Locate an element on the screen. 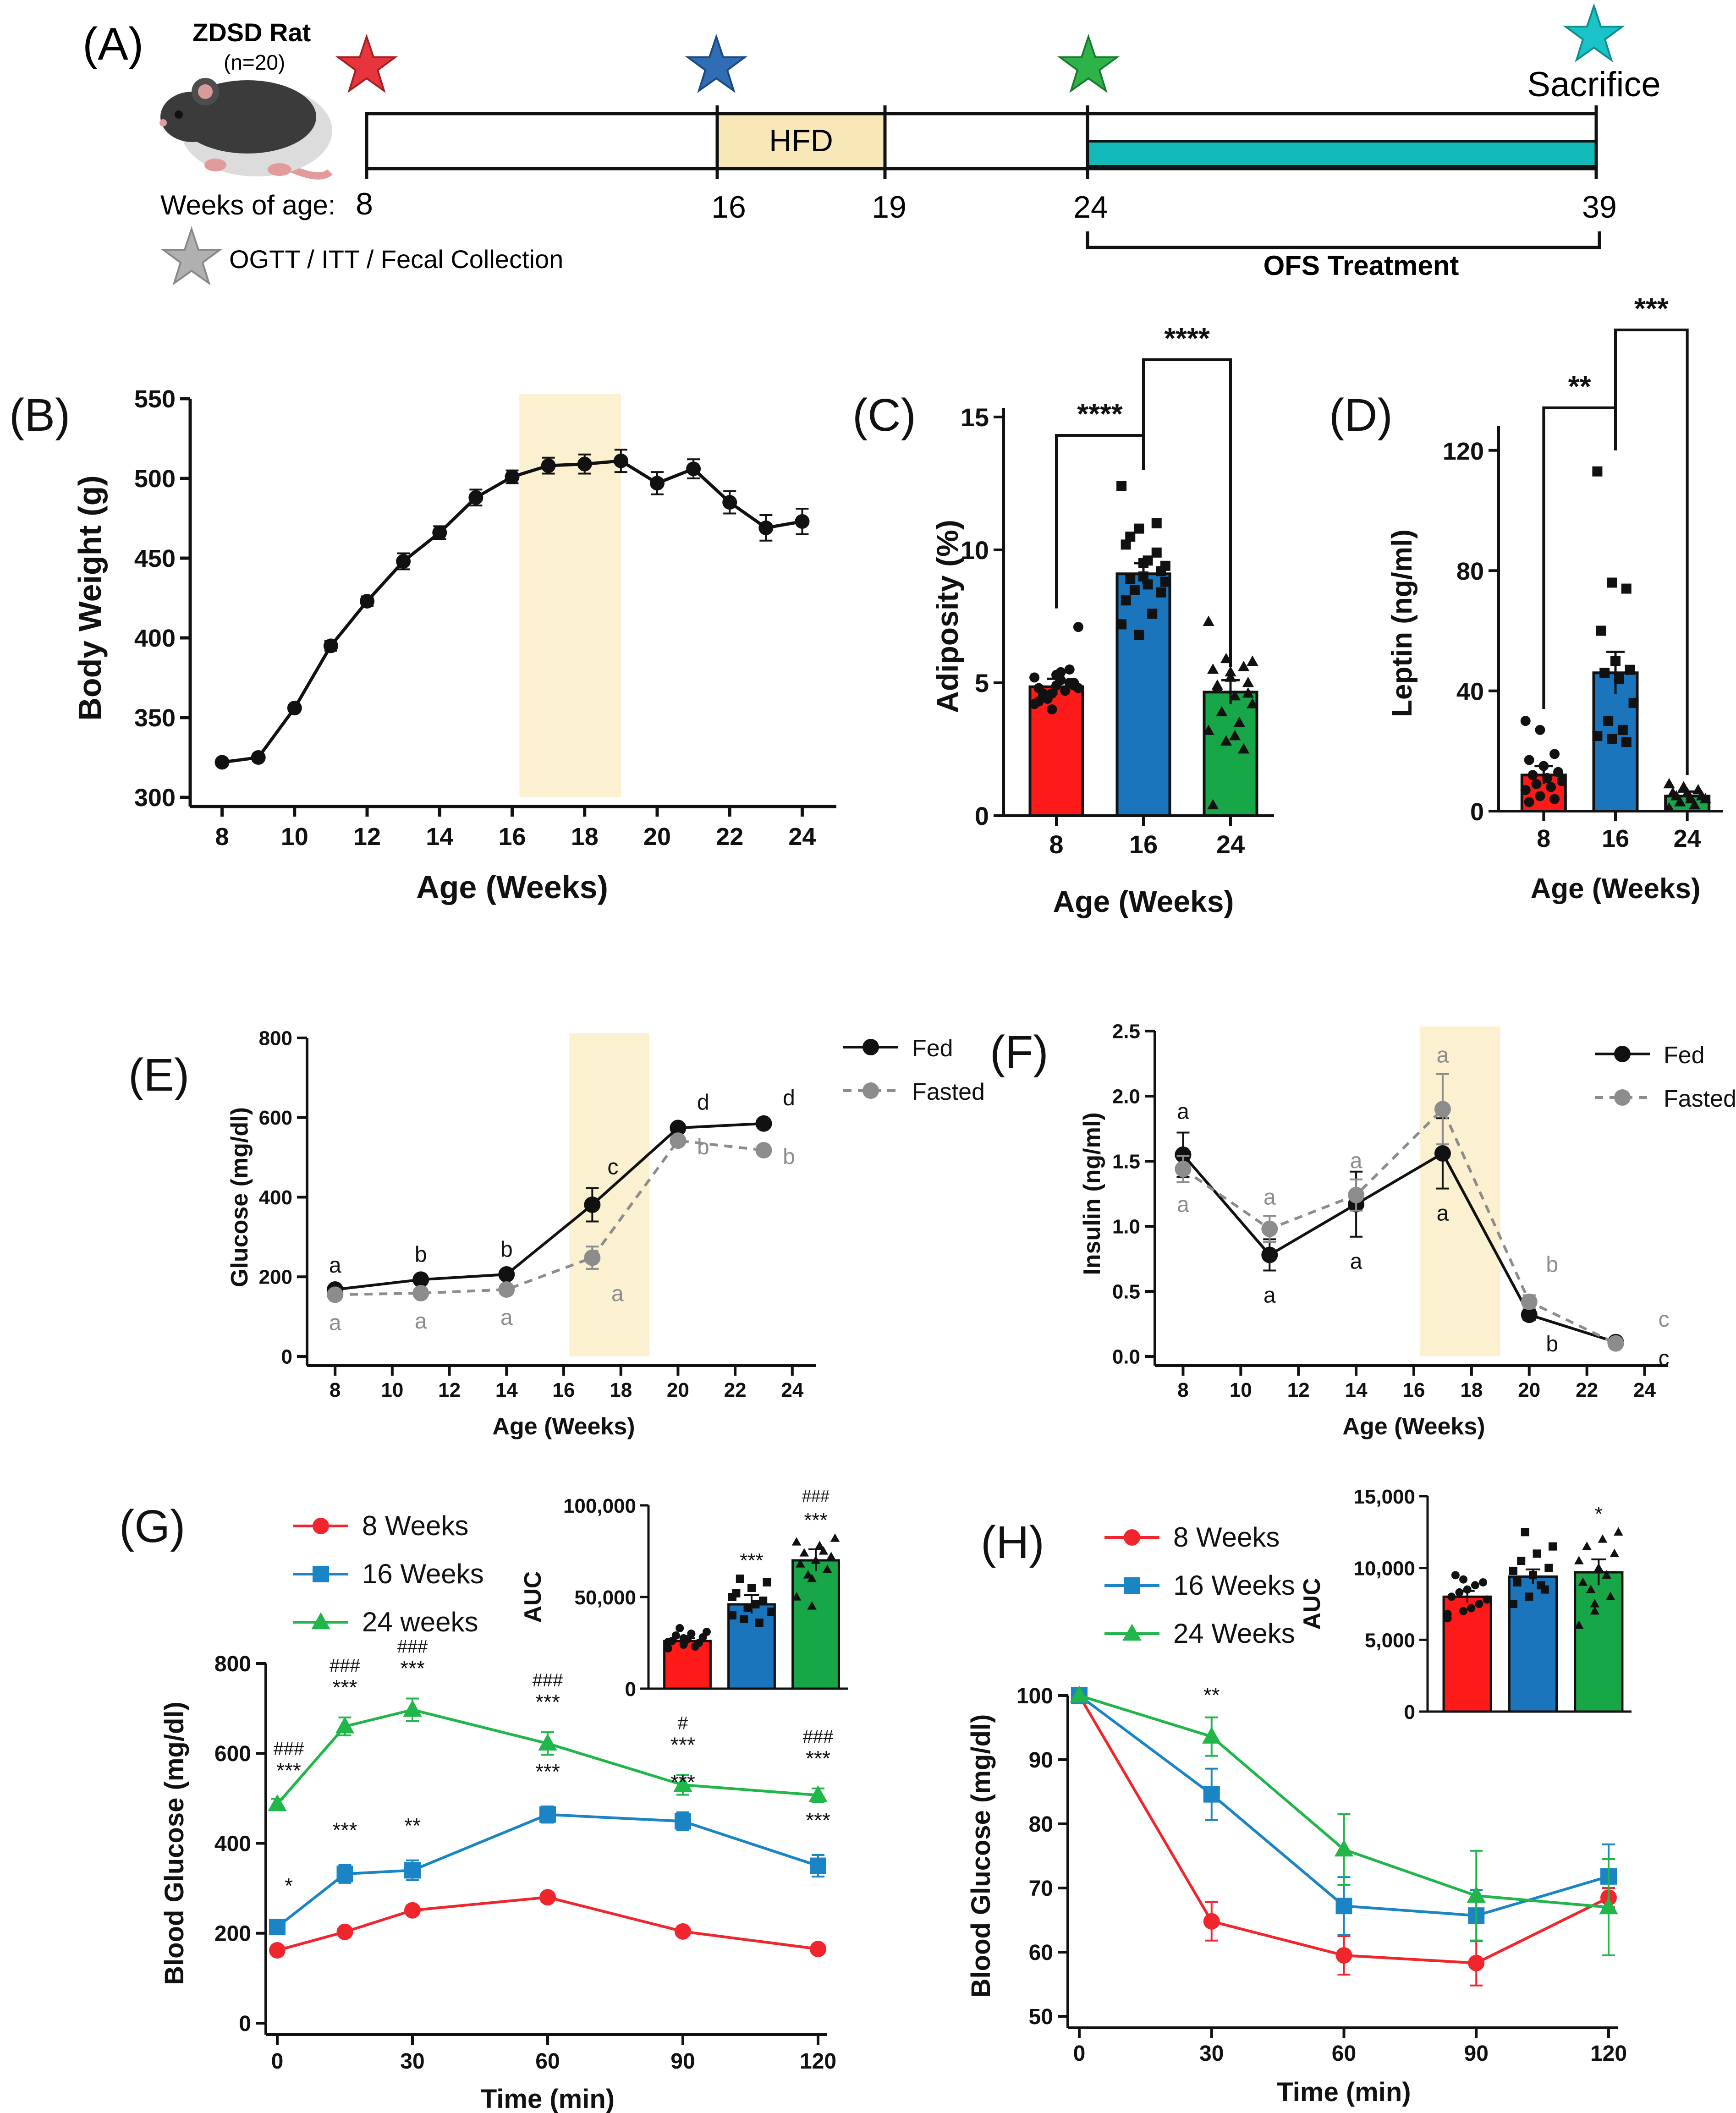 The height and width of the screenshot is (2113, 1736). significance-bracket is located at coordinates (1579, 557).